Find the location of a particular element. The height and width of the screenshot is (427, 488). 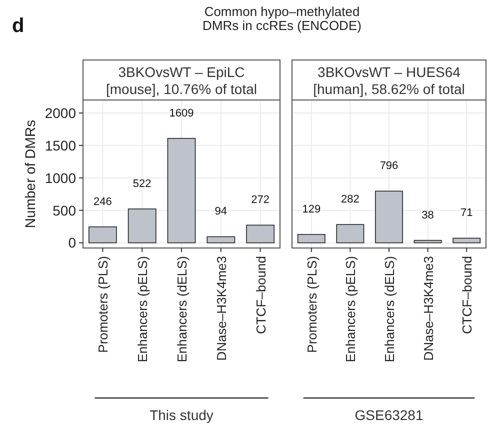

data-label: 796 is located at coordinates (389, 166).